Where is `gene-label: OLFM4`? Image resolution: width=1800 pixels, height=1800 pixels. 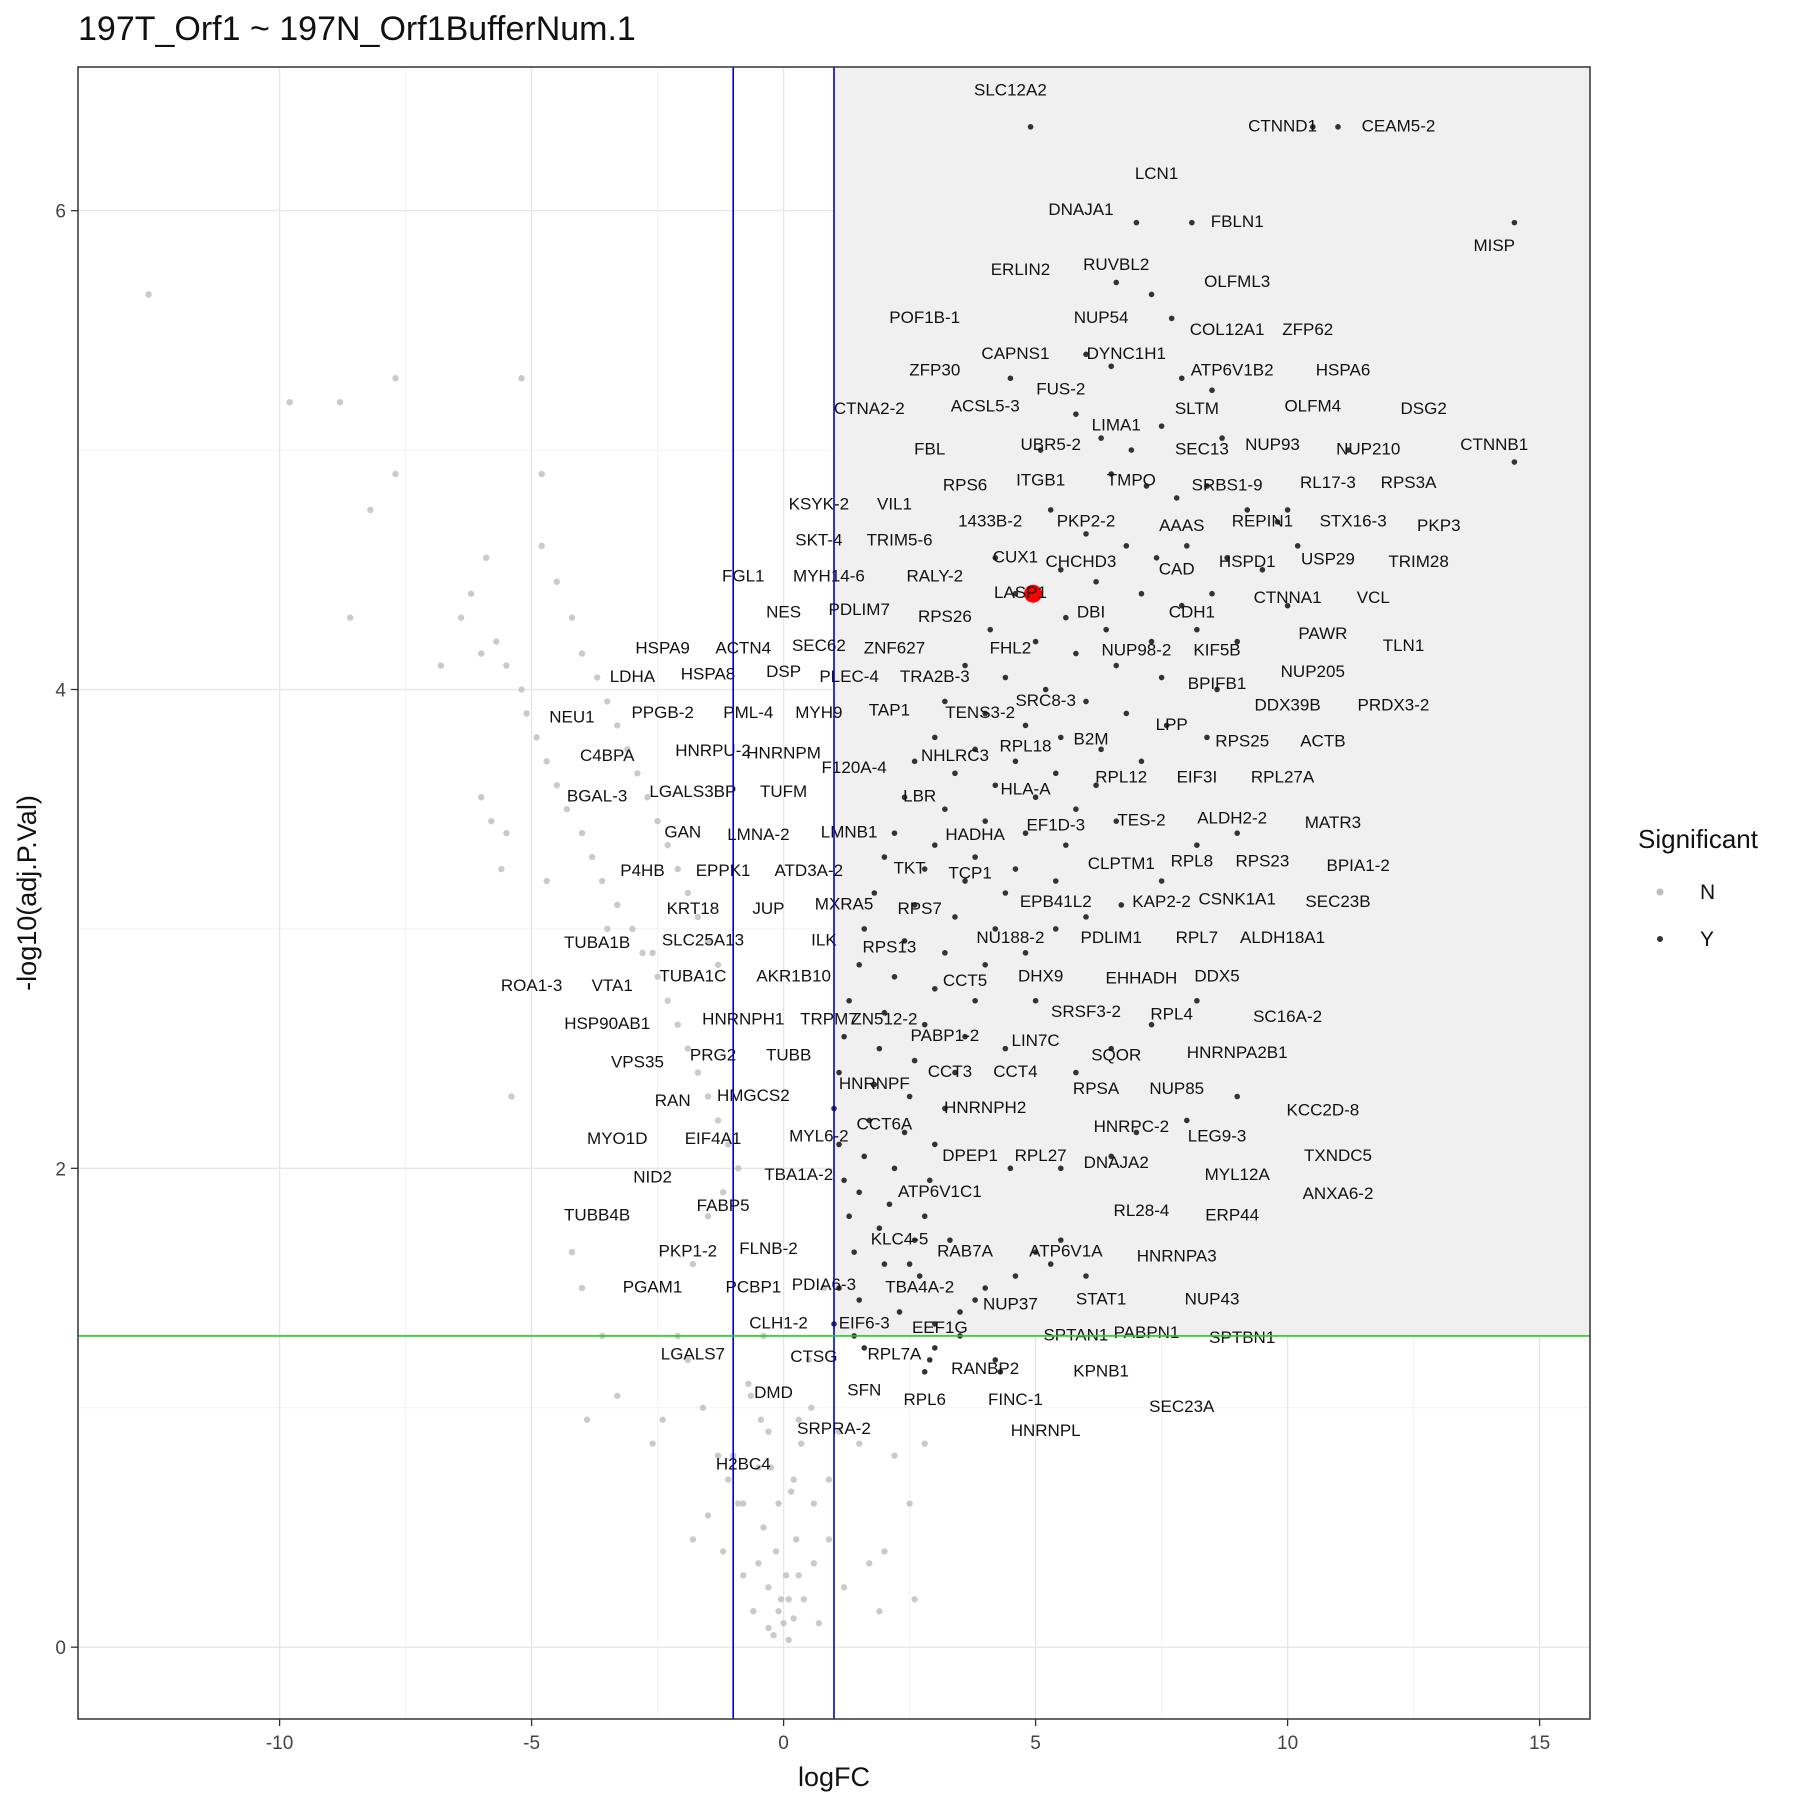
gene-label: OLFM4 is located at coordinates (1312, 405).